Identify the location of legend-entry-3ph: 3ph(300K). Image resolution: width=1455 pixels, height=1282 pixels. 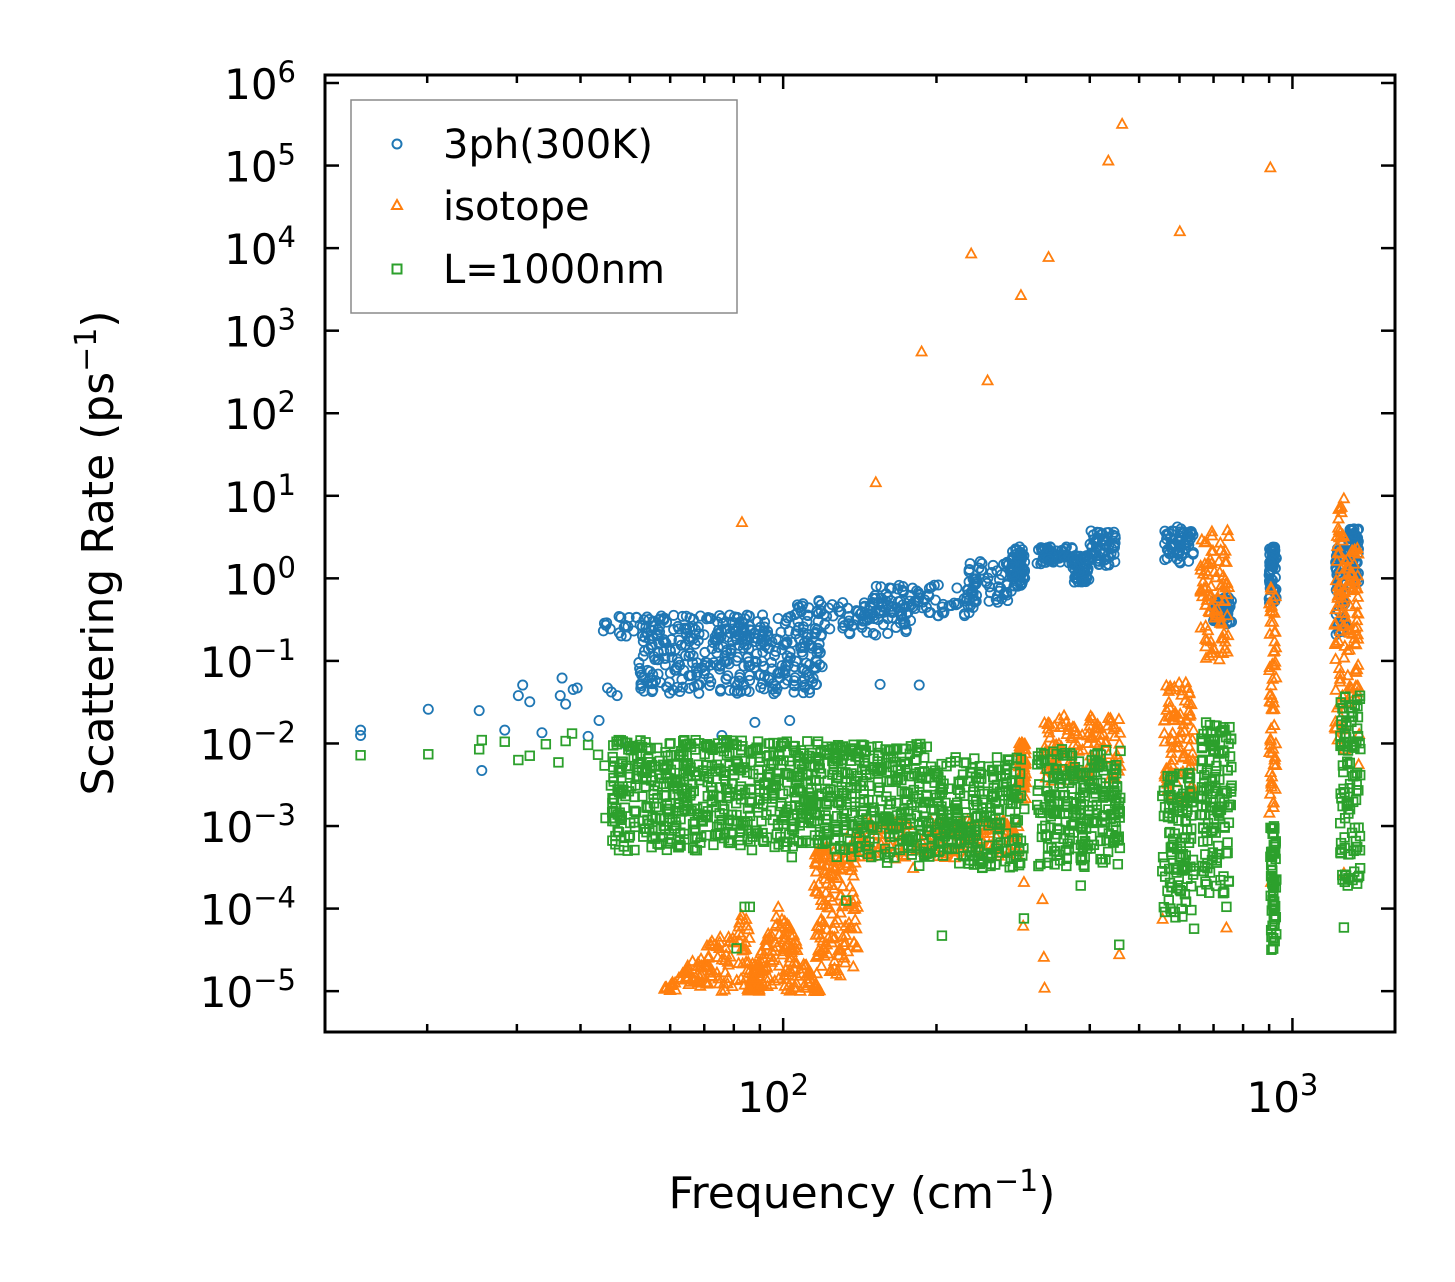
(548, 145).